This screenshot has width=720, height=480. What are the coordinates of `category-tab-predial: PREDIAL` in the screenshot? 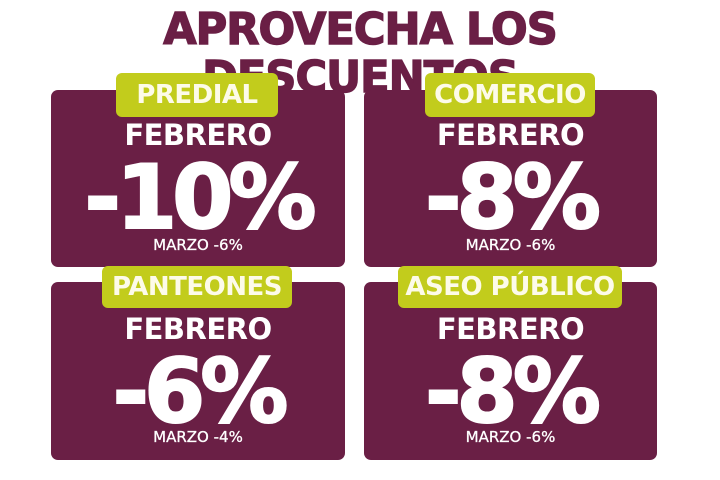 It's located at (197, 95).